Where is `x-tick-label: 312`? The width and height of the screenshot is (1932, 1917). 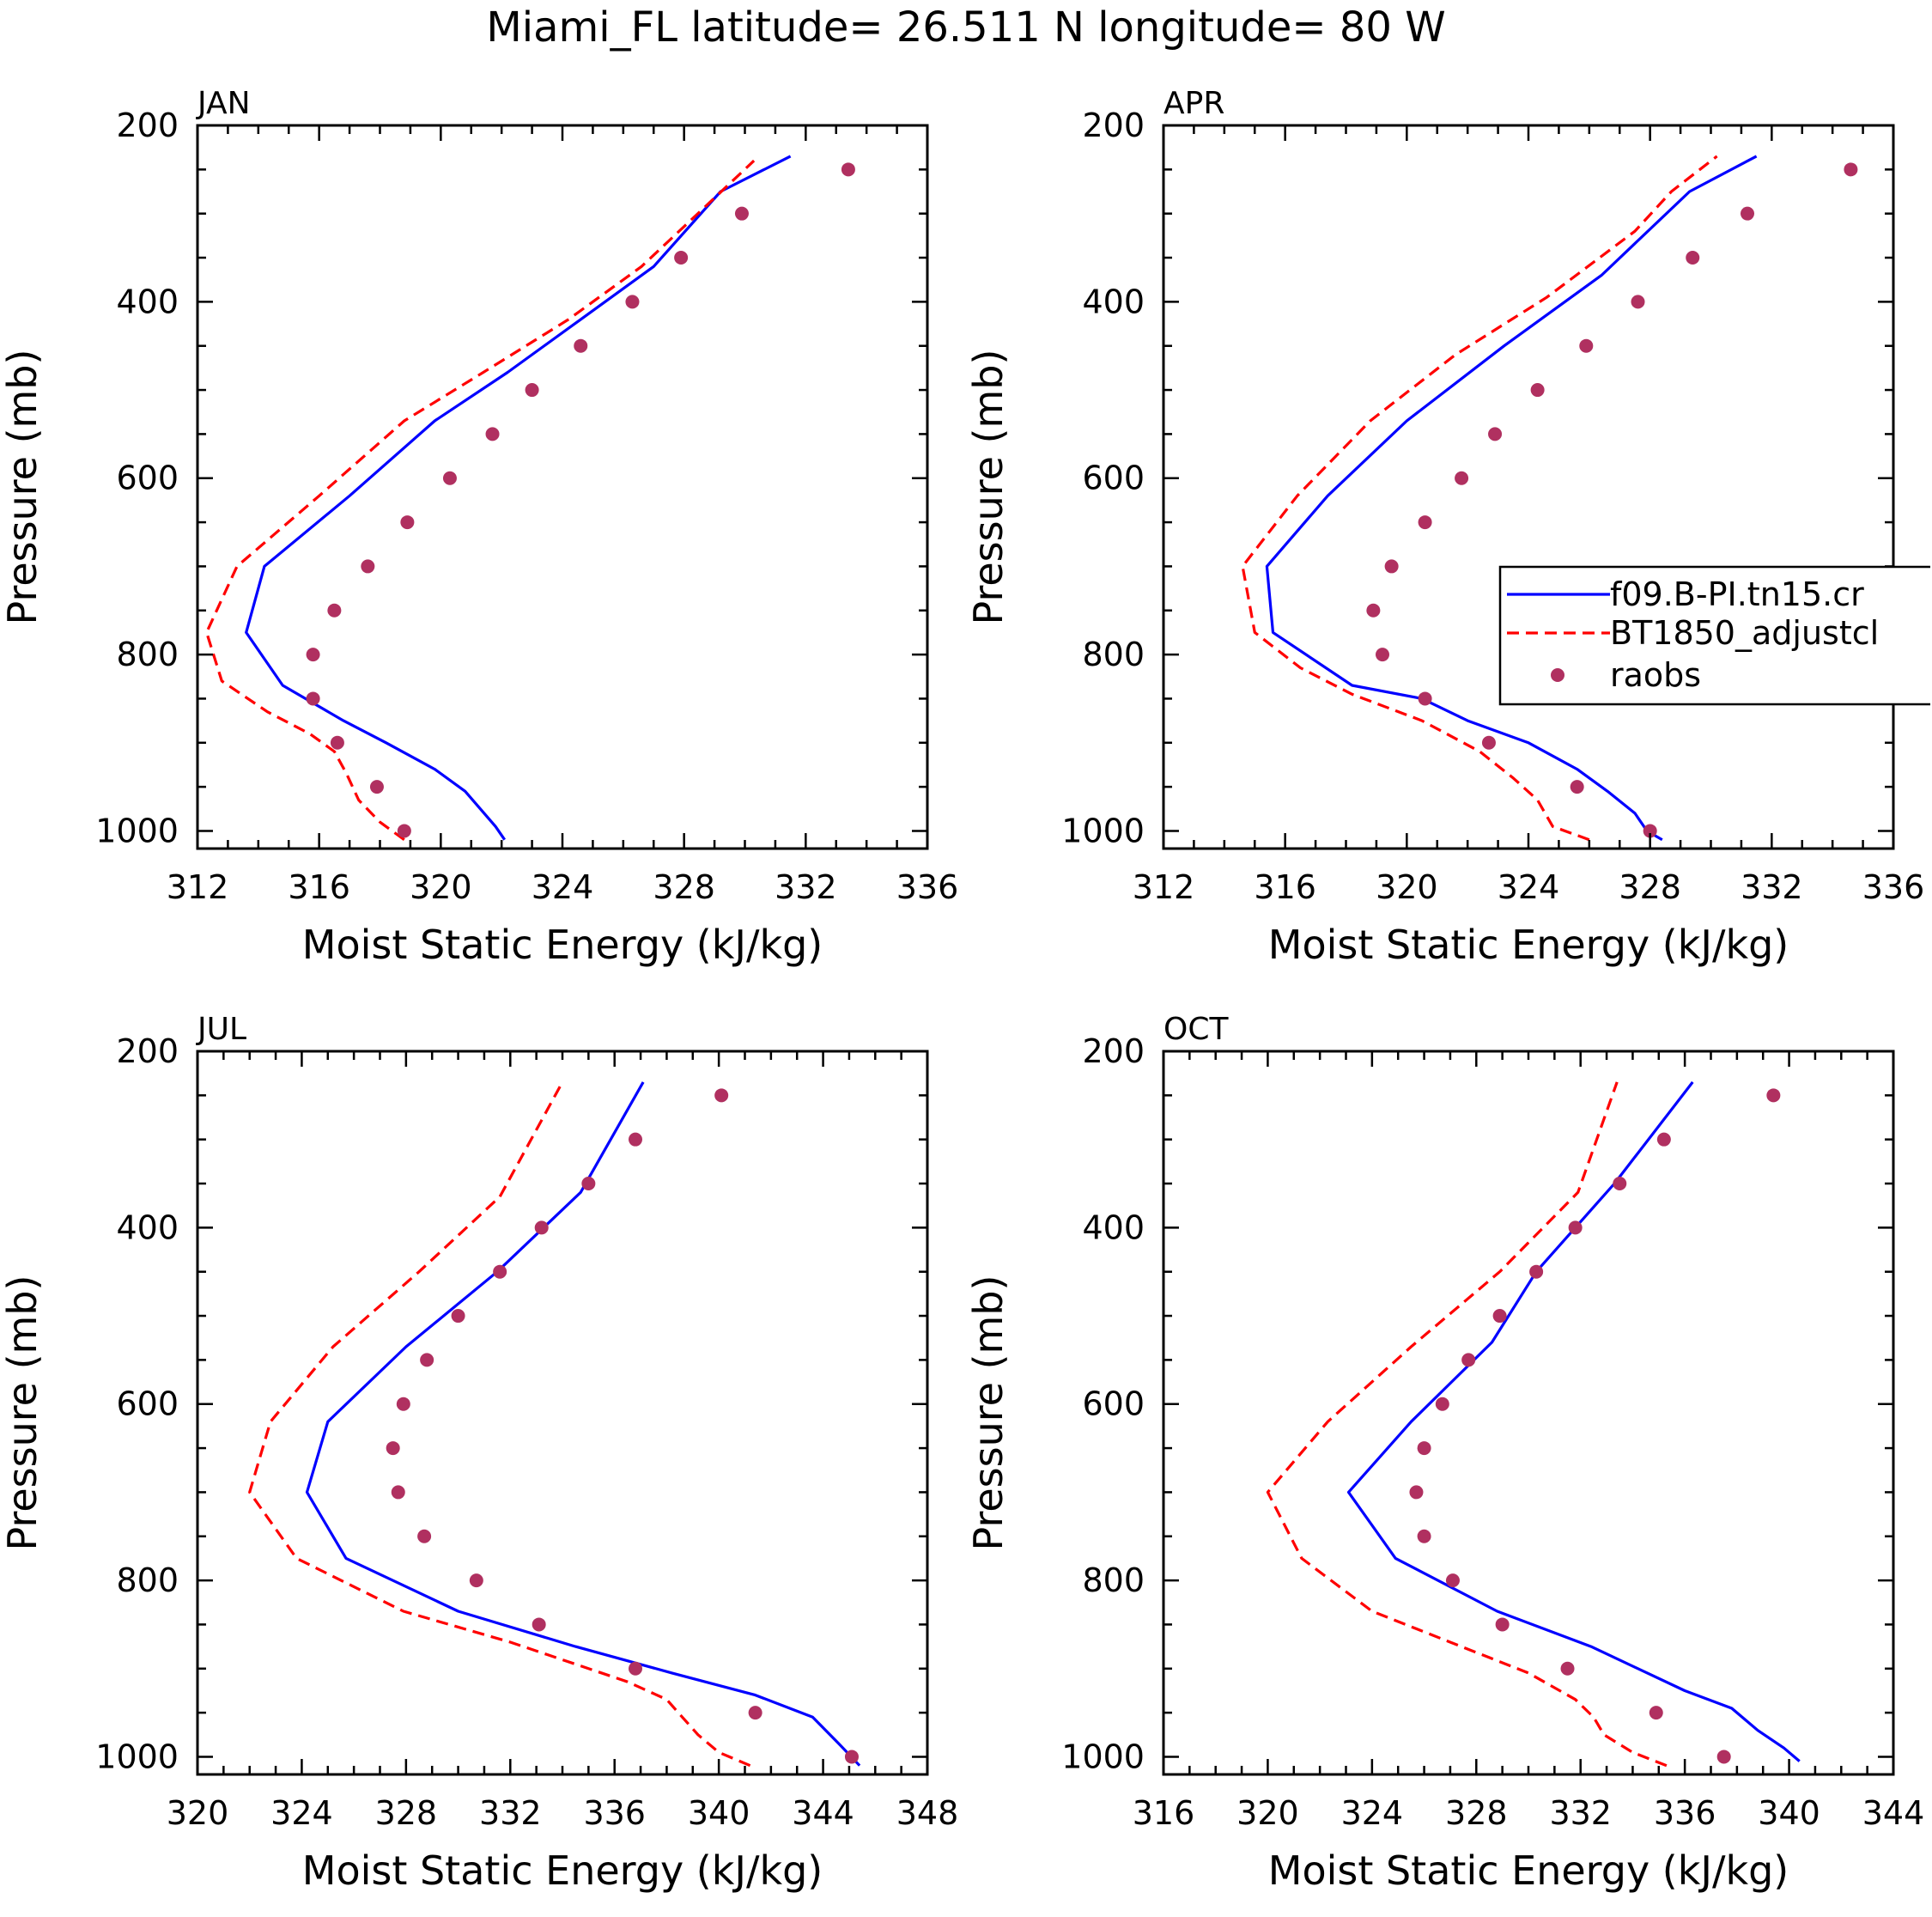
x-tick-label: 312 is located at coordinates (1164, 887).